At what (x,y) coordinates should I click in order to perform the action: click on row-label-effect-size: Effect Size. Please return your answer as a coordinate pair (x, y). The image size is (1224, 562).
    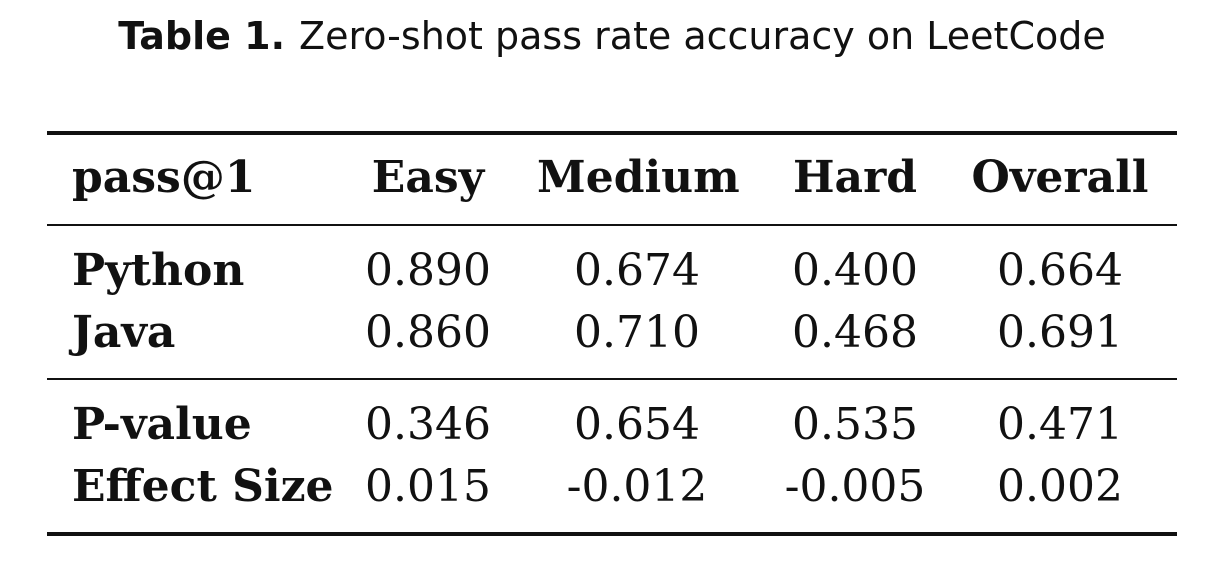
    Looking at the image, I should click on (203, 486).